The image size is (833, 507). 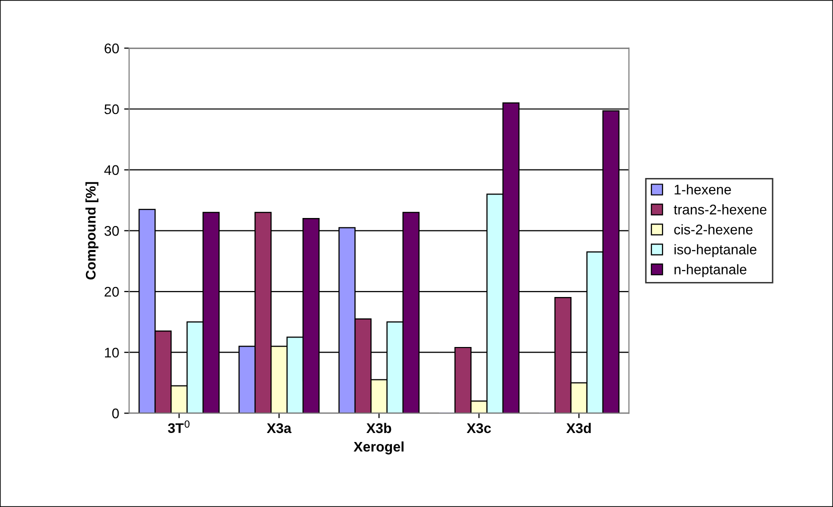 I want to click on x-tick-label: X3d, so click(x=578, y=428).